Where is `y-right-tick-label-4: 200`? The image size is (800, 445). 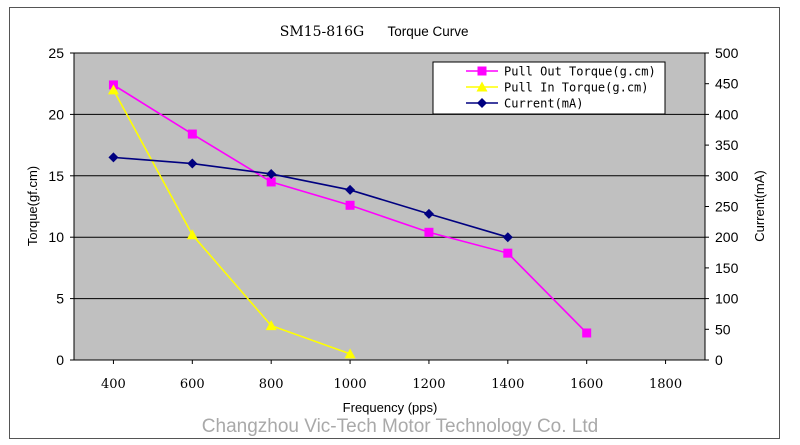 y-right-tick-label-4: 200 is located at coordinates (727, 237).